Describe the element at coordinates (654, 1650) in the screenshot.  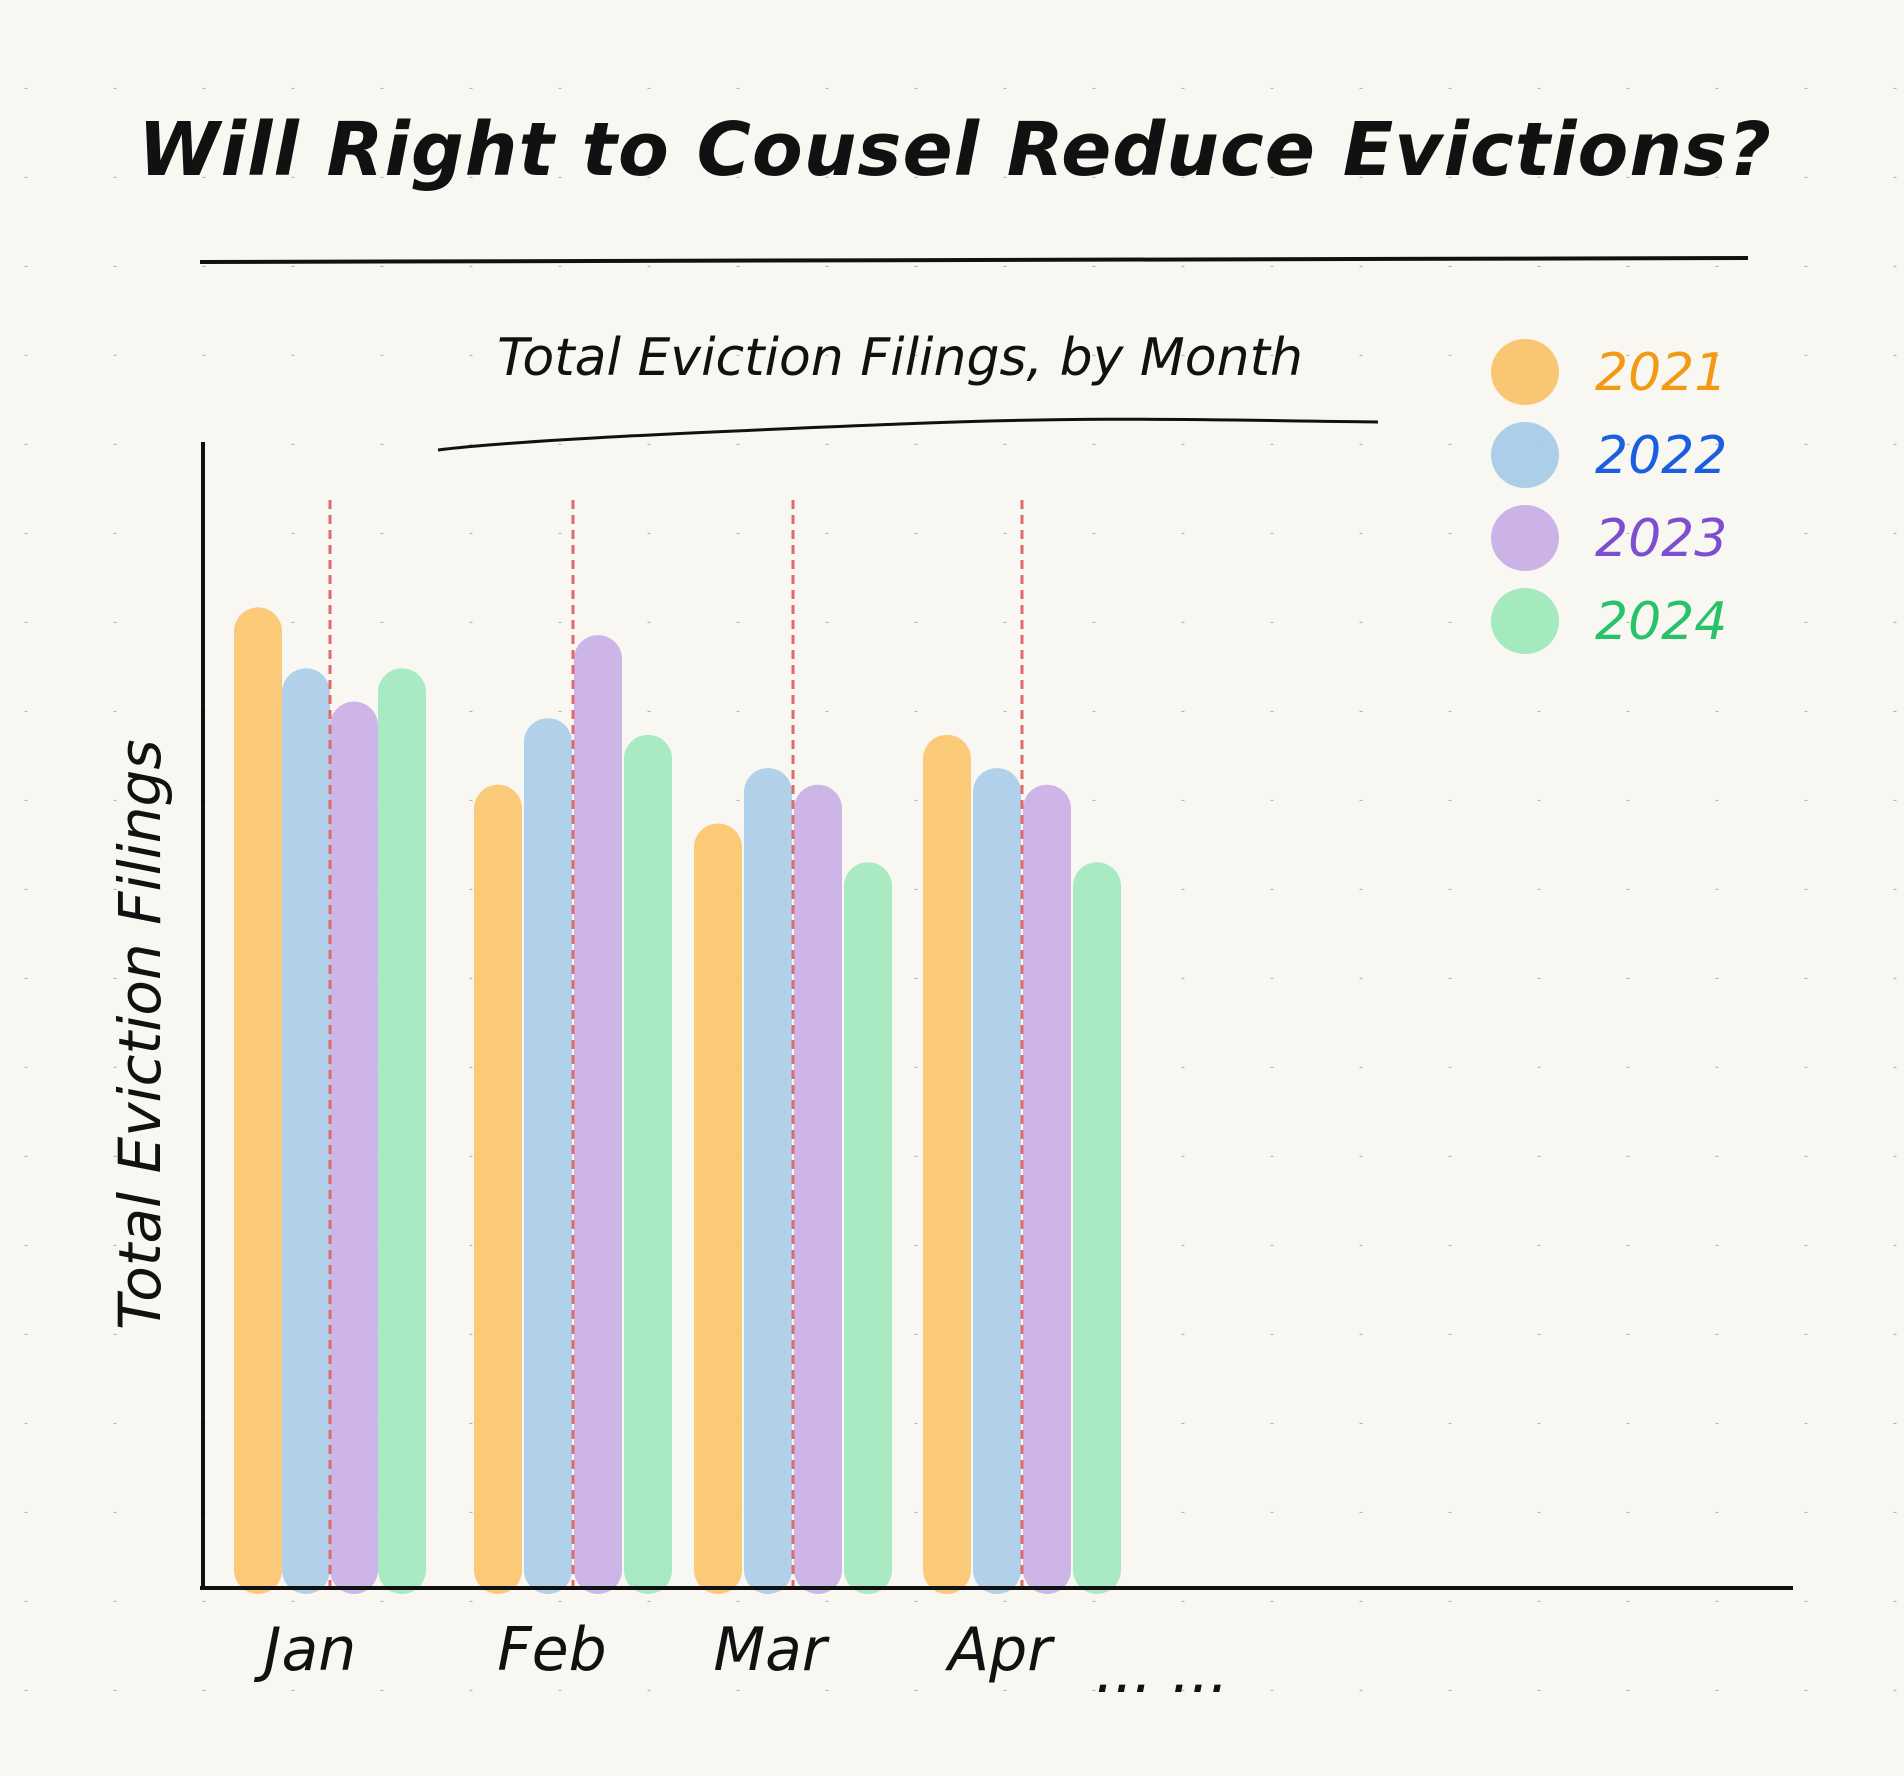
I see `x-tick-labels: Jan Feb Mar Apr` at that location.